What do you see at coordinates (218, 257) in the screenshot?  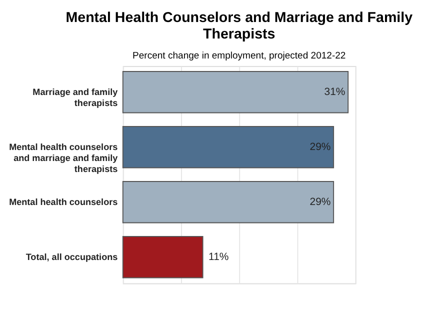 I see `data-label: 11%` at bounding box center [218, 257].